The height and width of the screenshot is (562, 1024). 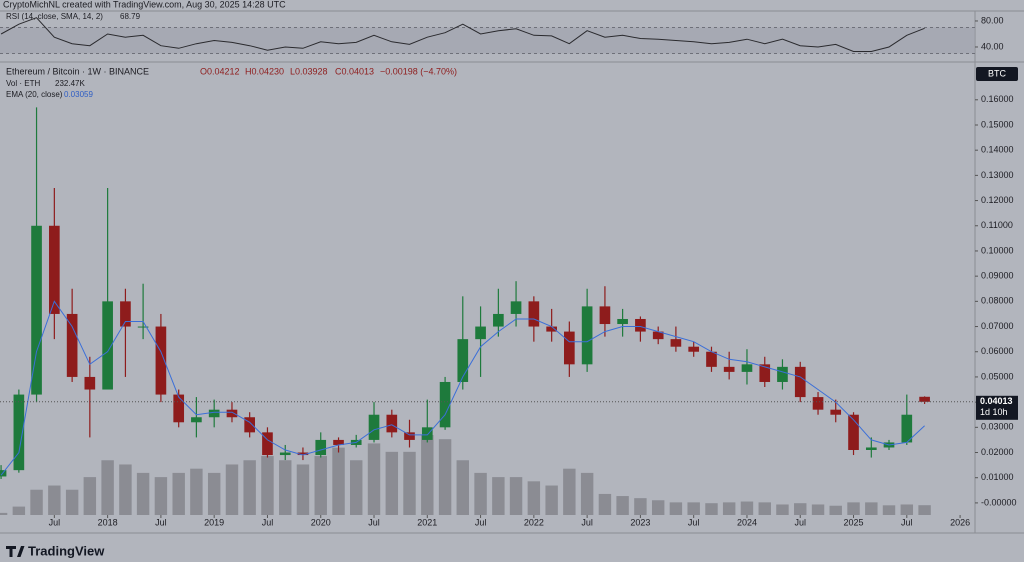 I want to click on x-tick-label: 2025, so click(x=854, y=522).